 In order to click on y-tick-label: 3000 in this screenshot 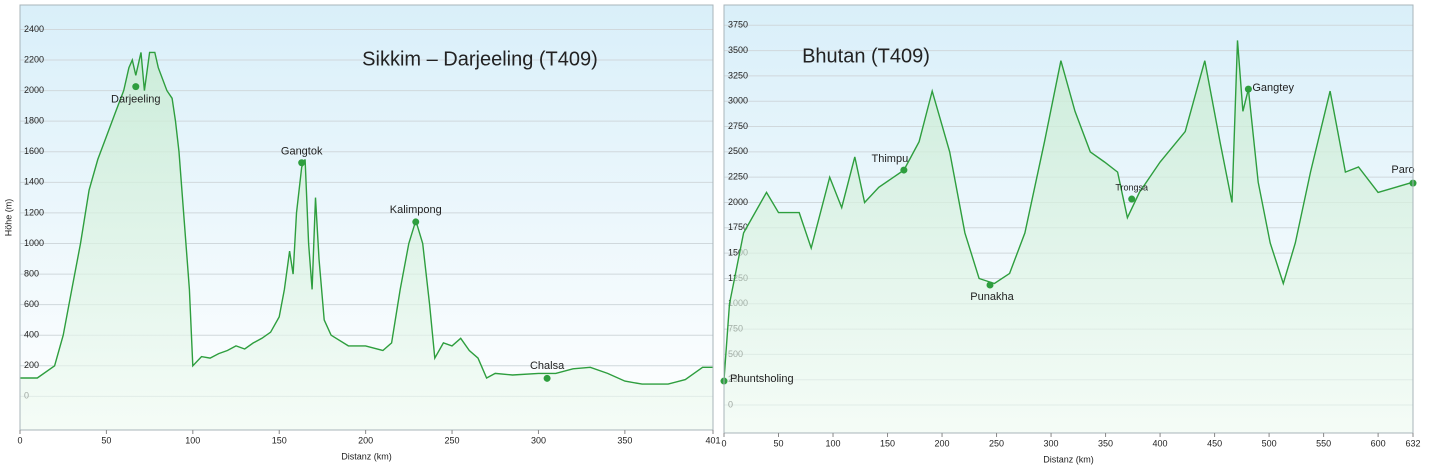, I will do `click(738, 101)`.